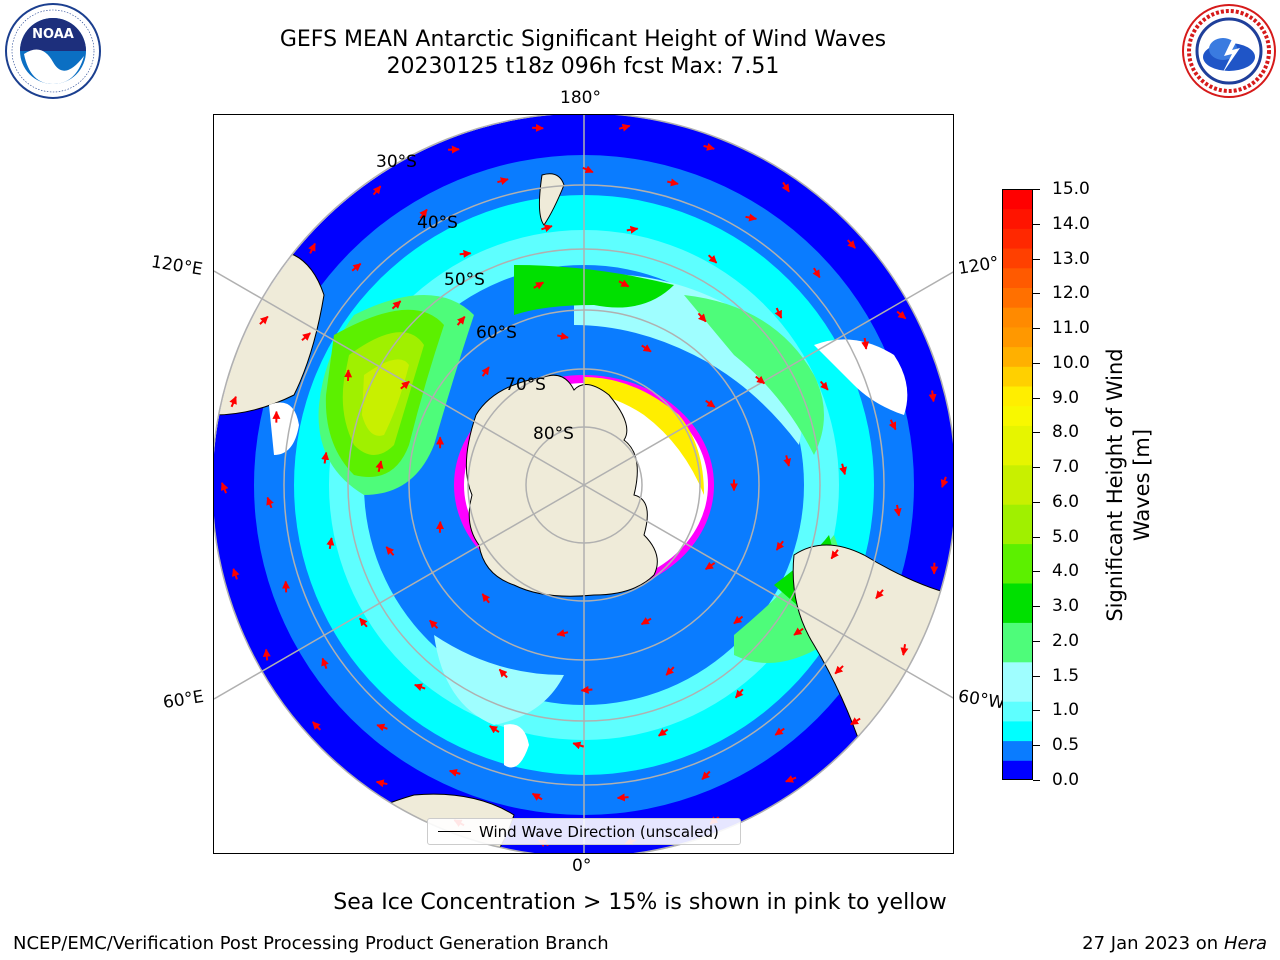 The width and height of the screenshot is (1280, 960). Describe the element at coordinates (396, 162) in the screenshot. I see `lat-label-30s: 30°S` at that location.